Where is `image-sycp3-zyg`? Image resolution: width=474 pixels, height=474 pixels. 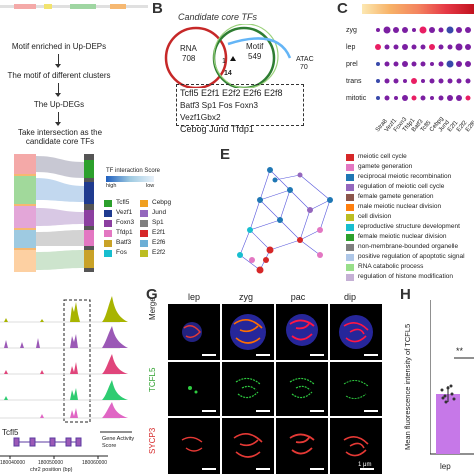 image-sycp3-zyg is located at coordinates (248, 446).